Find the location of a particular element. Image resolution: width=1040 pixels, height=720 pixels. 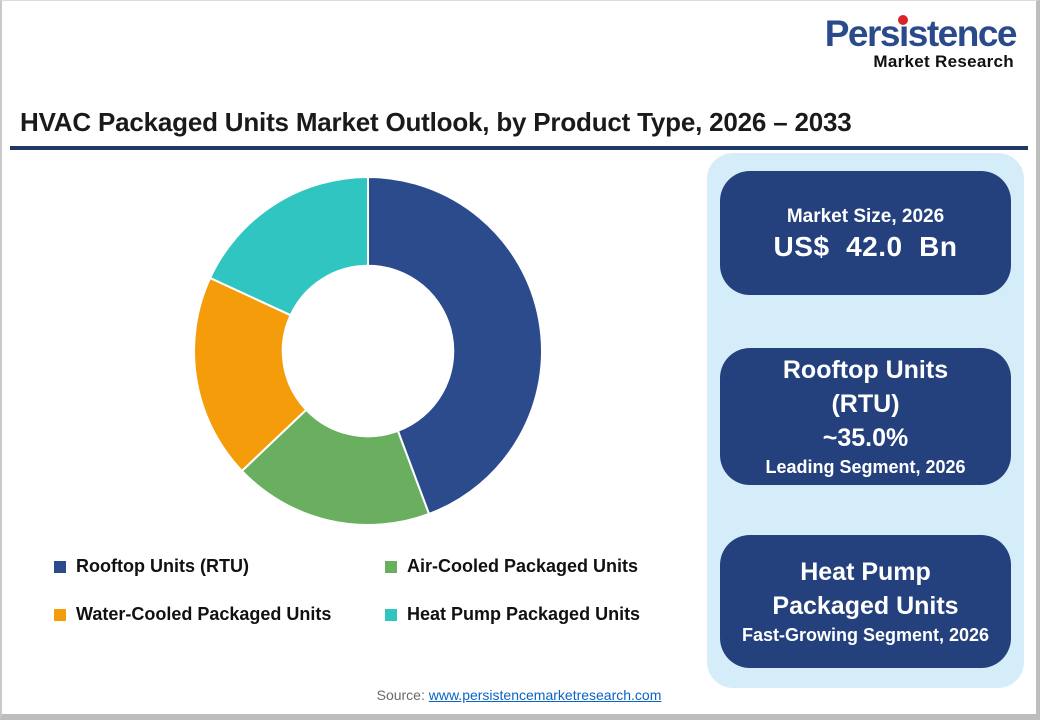

leading-segment-share: ~35.0% is located at coordinates (865, 438).